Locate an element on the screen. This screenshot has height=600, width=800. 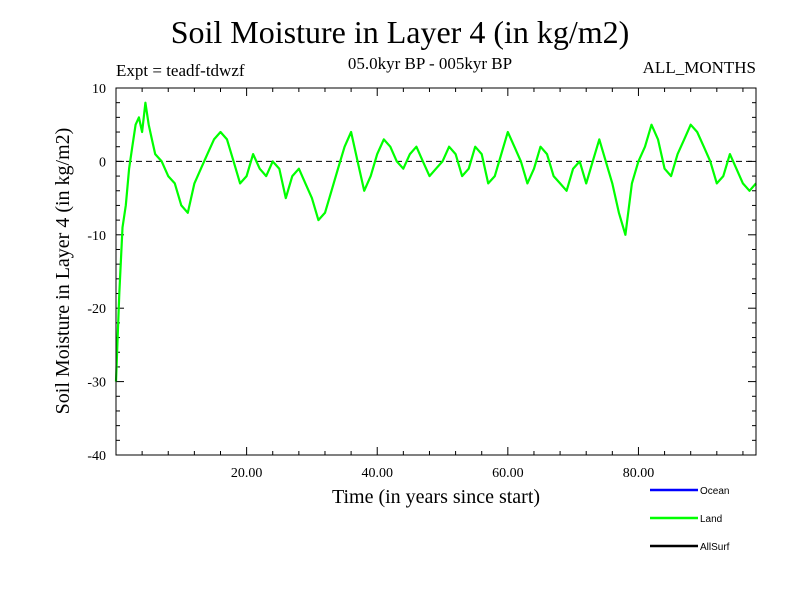
chart-subtitle: 05.0kyr BP - 005kyr BP is located at coordinates (430, 63).